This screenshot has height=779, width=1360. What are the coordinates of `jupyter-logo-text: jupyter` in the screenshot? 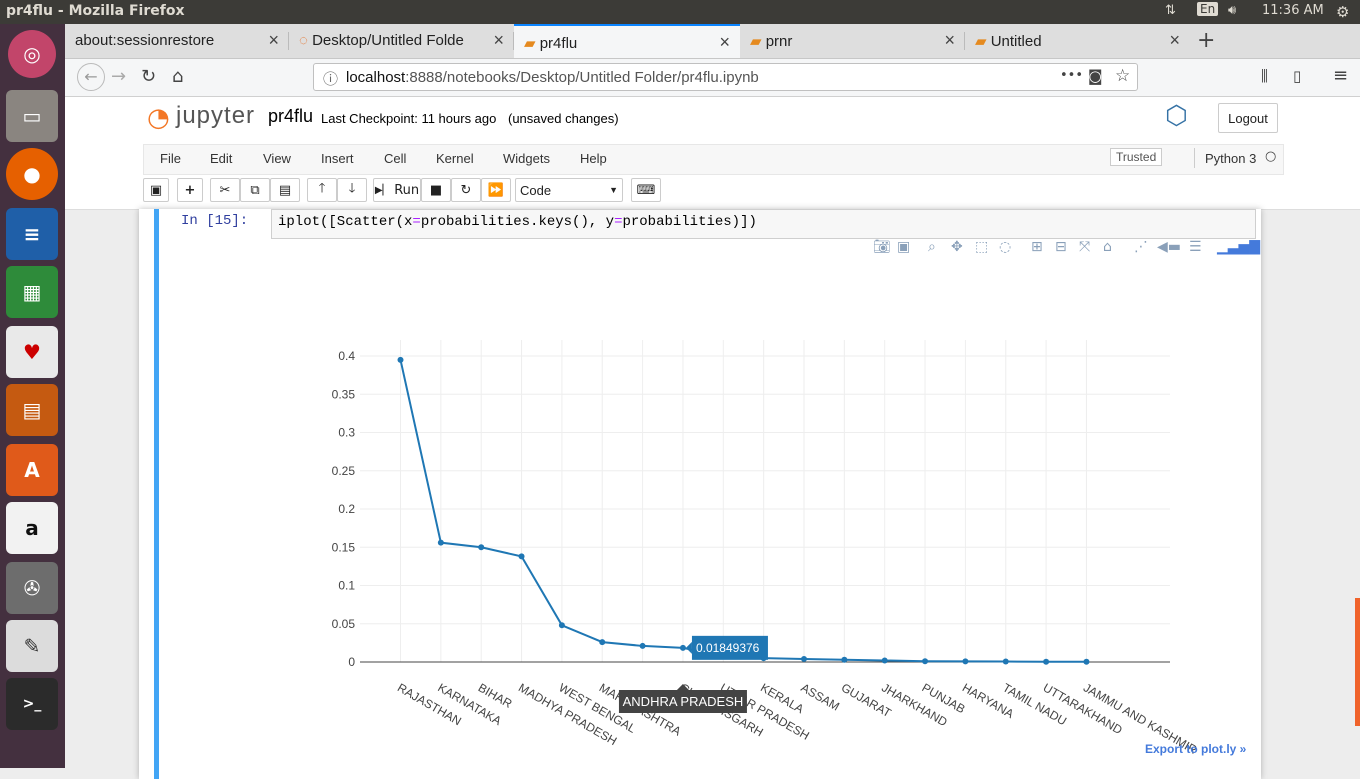 It's located at (216, 115).